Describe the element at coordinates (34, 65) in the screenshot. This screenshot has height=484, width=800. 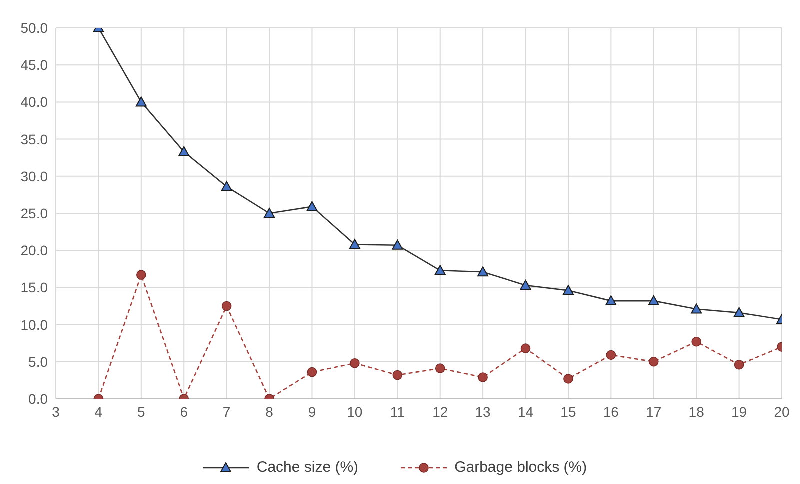
I see `y-tick-label: 45.0` at that location.